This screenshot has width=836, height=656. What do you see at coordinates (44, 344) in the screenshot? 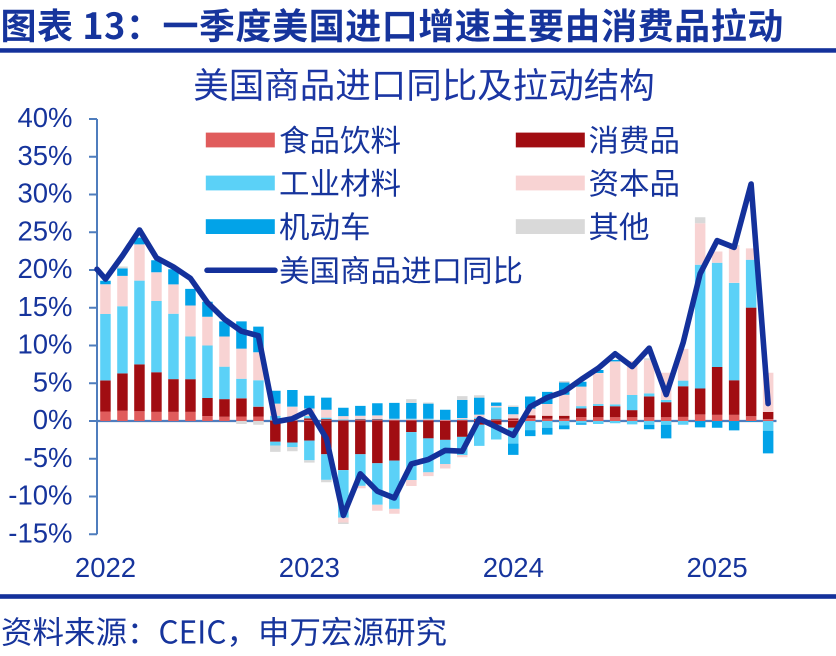
I see `svg-text: 10%` at bounding box center [44, 344].